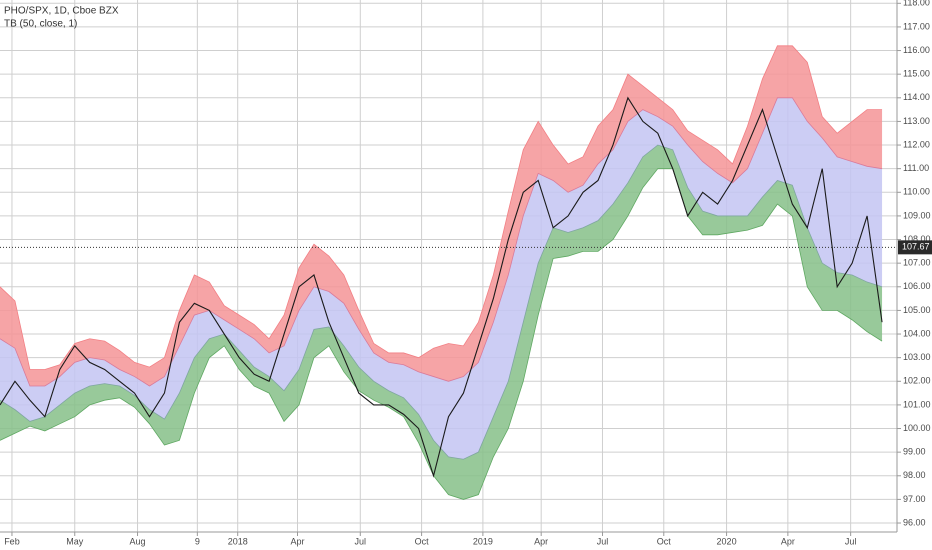  I want to click on y-tick-label: 99.00, so click(914, 452).